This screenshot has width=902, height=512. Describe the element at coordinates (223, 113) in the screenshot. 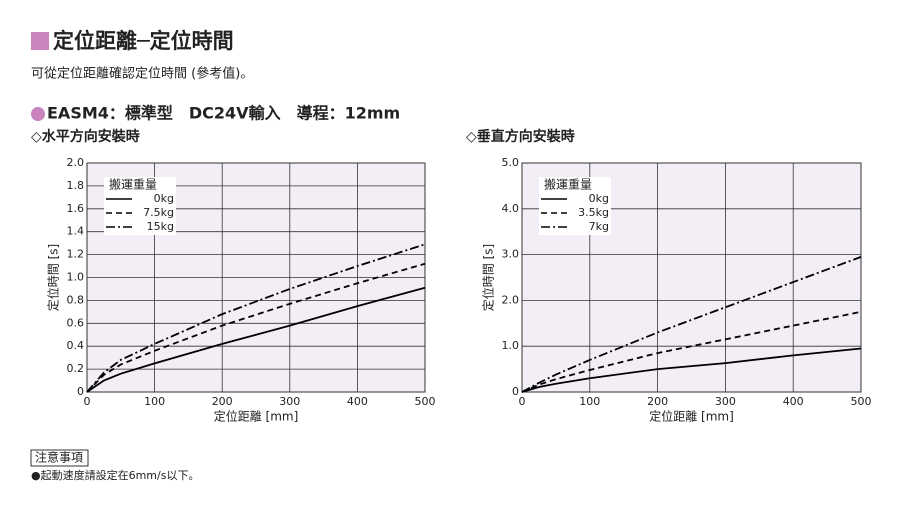

I see `model-text: EASM4：標準型 DC24V輸入 導程：12mm` at that location.